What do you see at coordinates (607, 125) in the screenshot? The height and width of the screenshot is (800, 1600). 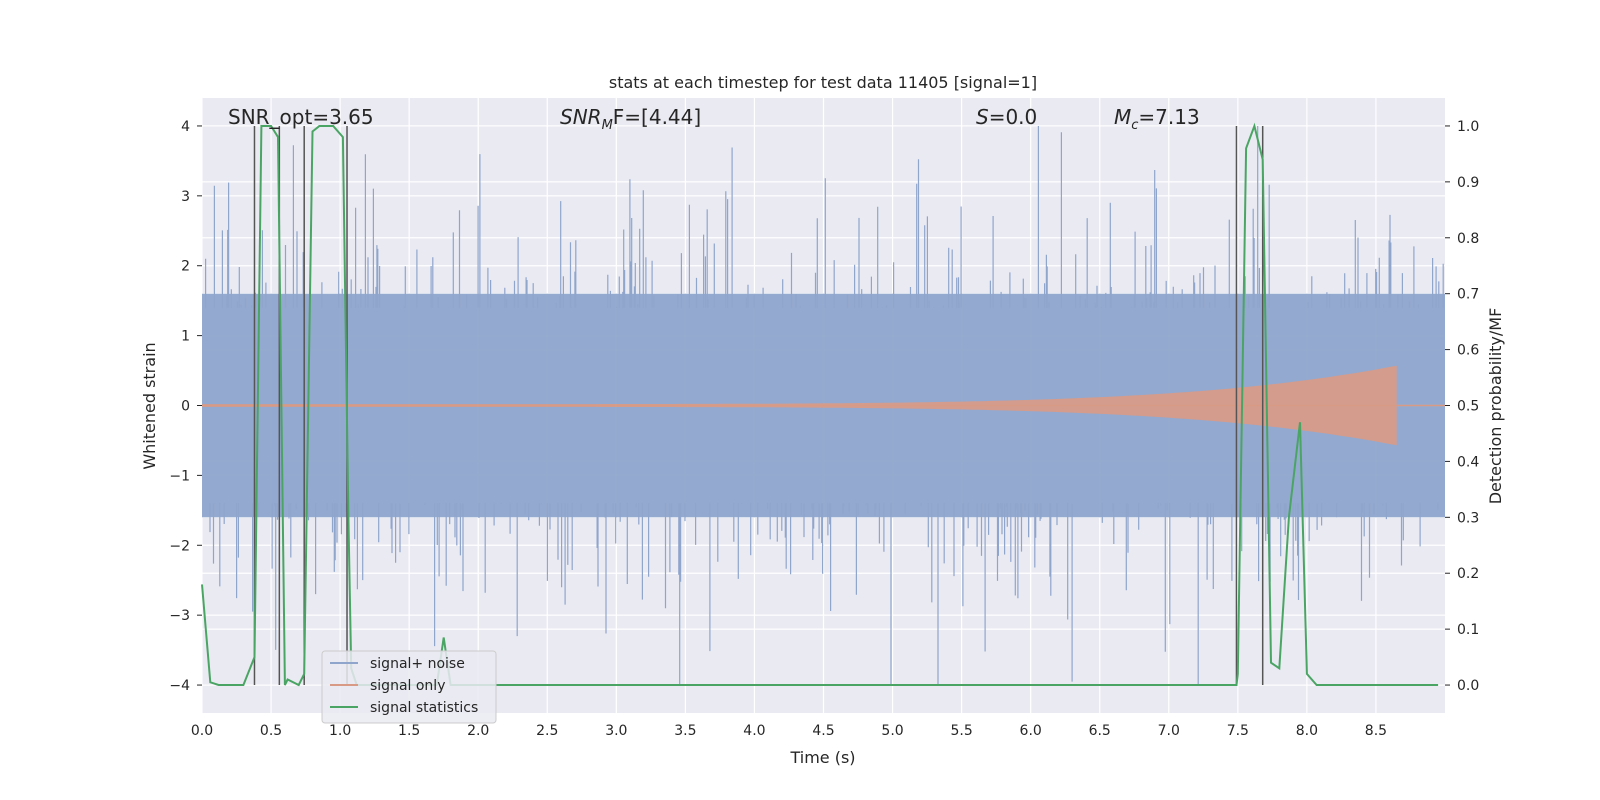 I see `annotation-snr-mf-sub: M` at bounding box center [607, 125].